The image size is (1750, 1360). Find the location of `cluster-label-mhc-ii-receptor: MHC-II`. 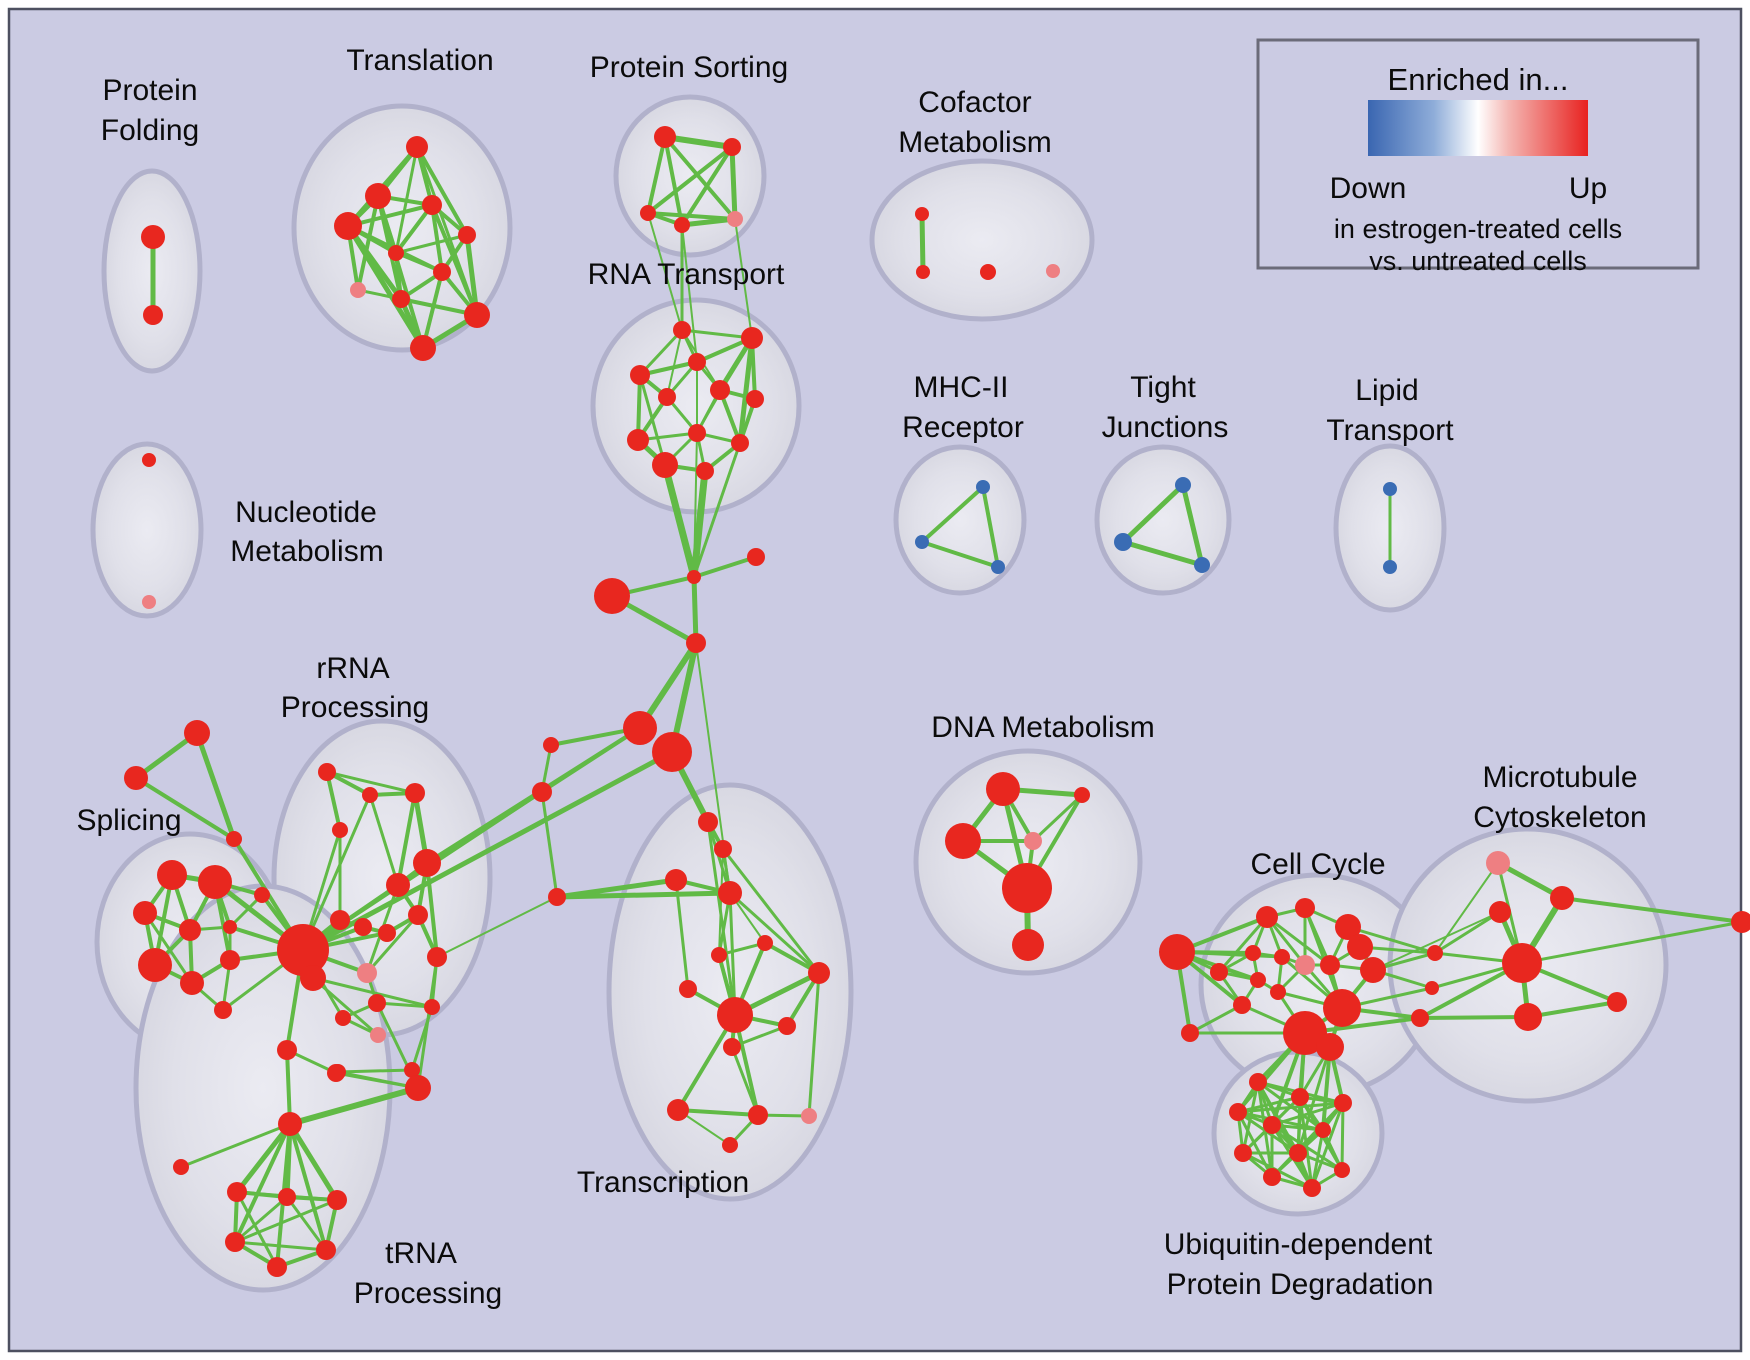

cluster-label-mhc-ii-receptor: MHC-II is located at coordinates (961, 387).